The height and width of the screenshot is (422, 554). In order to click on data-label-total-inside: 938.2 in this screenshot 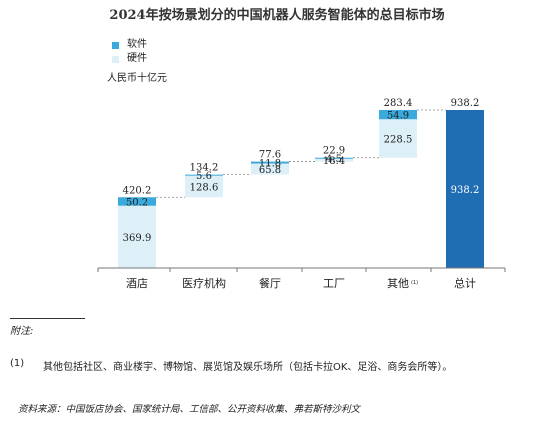, I will do `click(465, 190)`.